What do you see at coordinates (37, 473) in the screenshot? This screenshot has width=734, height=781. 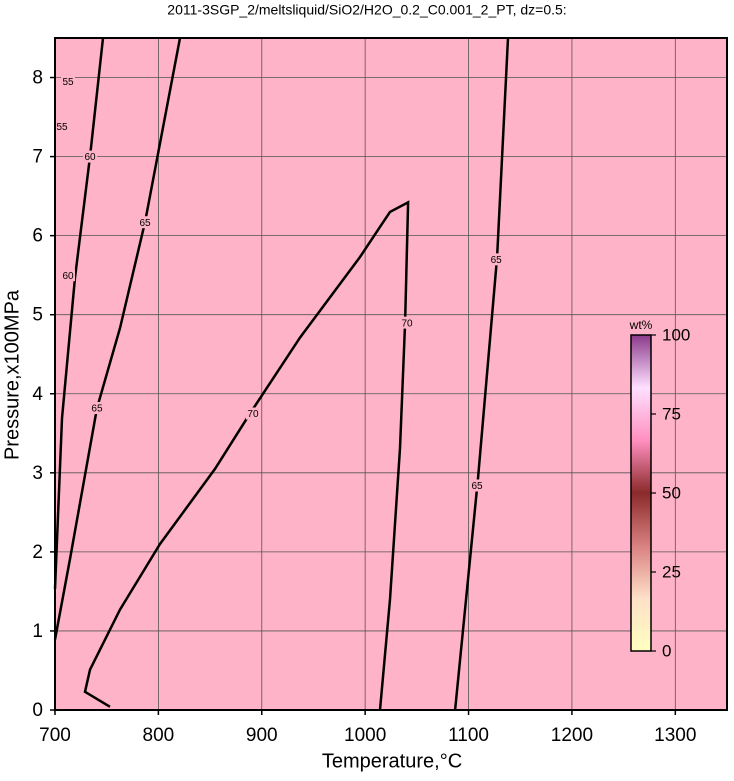 I see `y-tick-label: 3` at bounding box center [37, 473].